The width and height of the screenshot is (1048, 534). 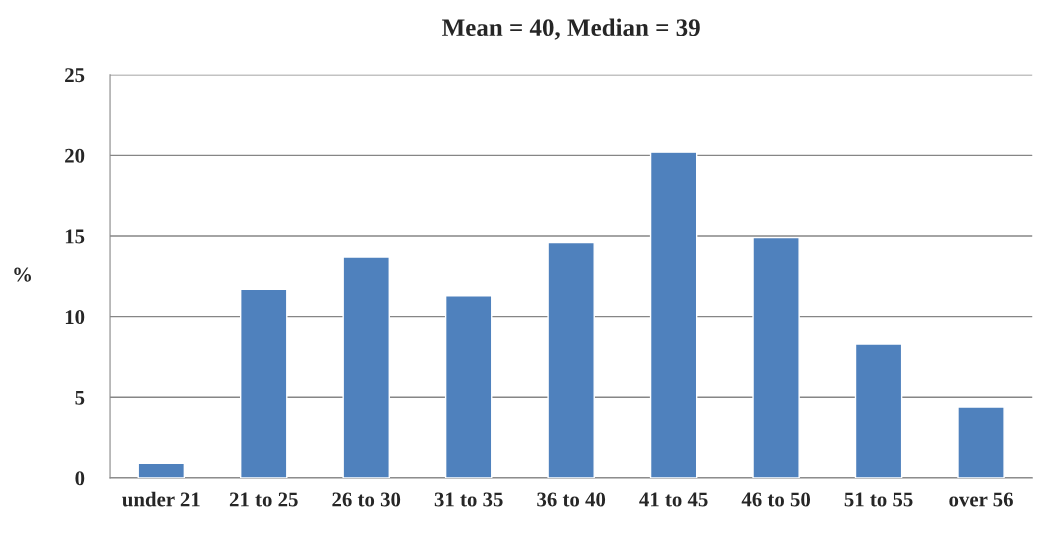 I want to click on x-tick-label: 41 to 45, so click(x=673, y=499).